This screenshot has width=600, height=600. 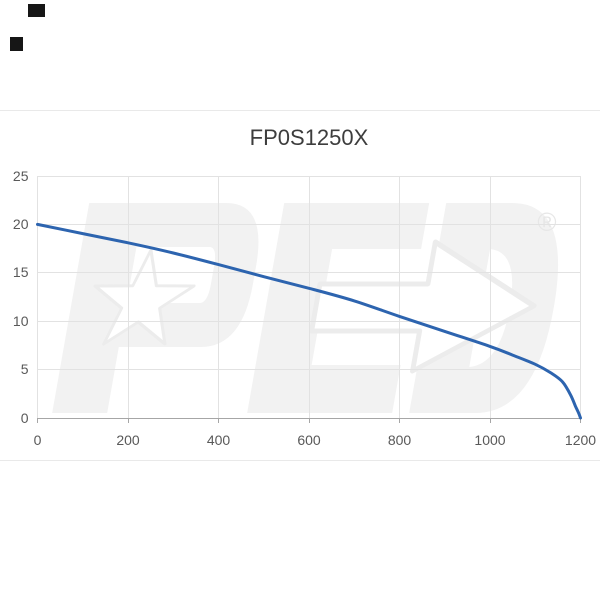 I want to click on bottom-divider, so click(x=300, y=460).